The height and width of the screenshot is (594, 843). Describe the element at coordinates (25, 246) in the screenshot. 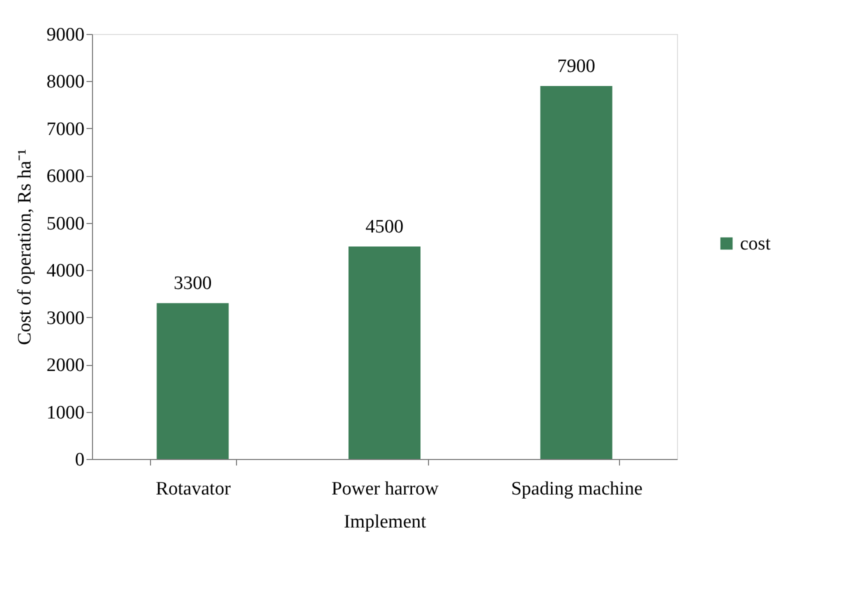

I see `y-axis-title: Cost of operation, Rs ha⁻¹` at that location.